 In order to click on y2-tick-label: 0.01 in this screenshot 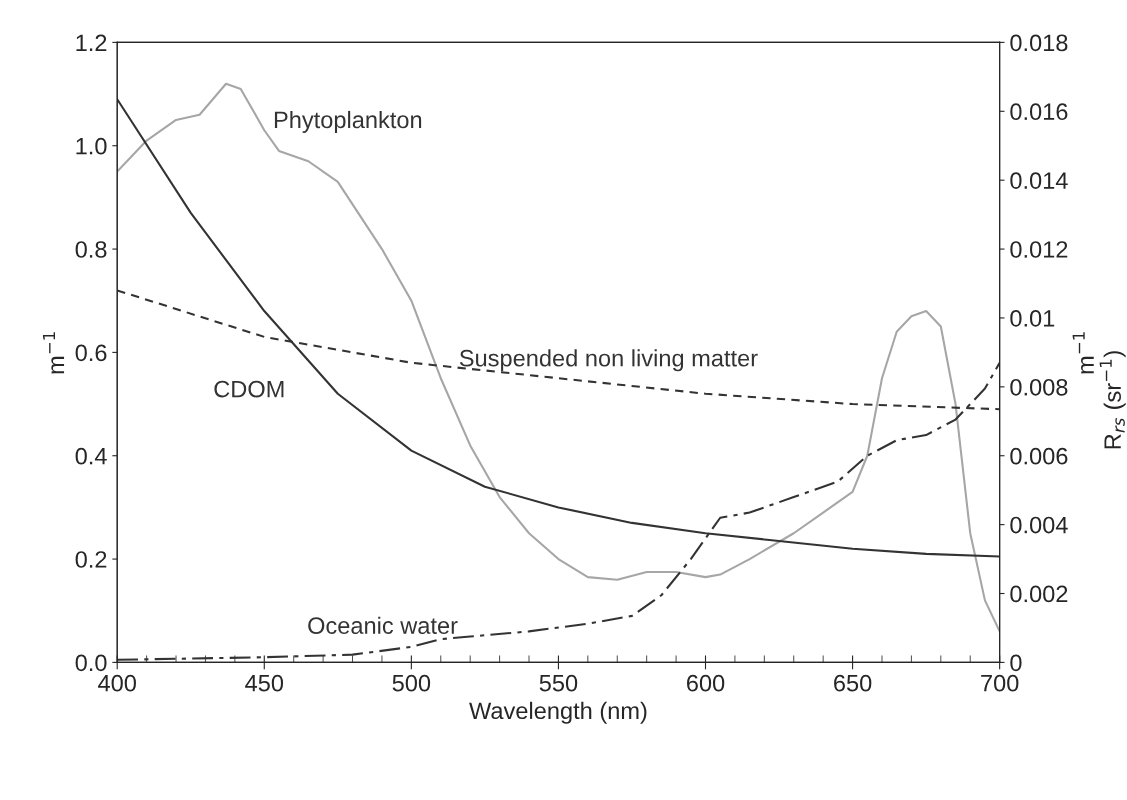, I will do `click(1032, 318)`.